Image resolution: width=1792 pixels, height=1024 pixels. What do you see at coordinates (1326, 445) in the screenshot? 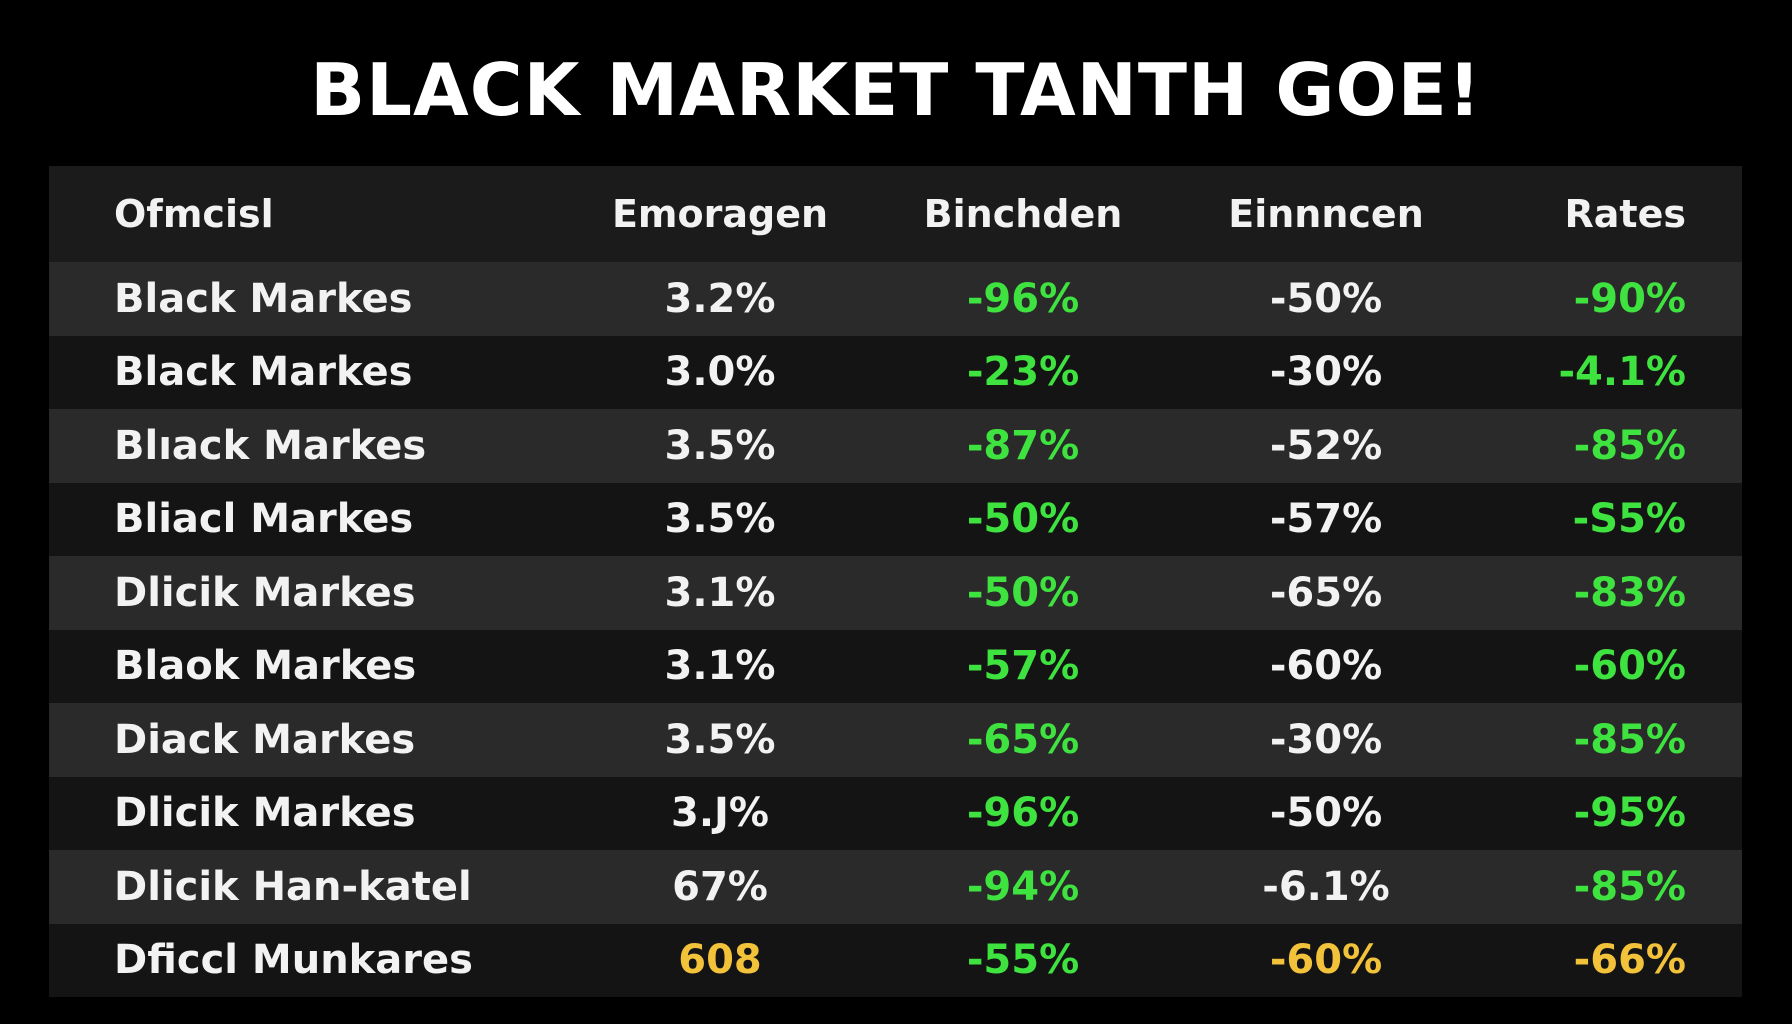
I see `cell-value: -52%` at bounding box center [1326, 445].